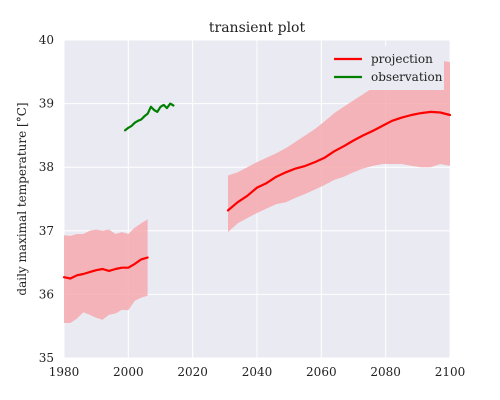 This screenshot has width=500, height=400. Describe the element at coordinates (128, 372) in the screenshot. I see `x-tick-label: 2000` at that location.